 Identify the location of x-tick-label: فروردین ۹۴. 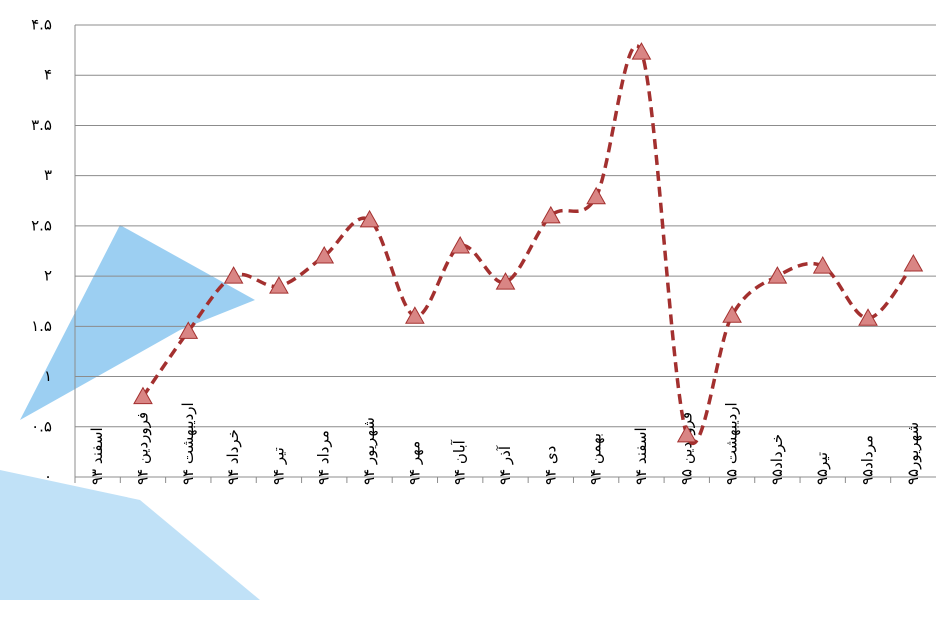
(142, 448).